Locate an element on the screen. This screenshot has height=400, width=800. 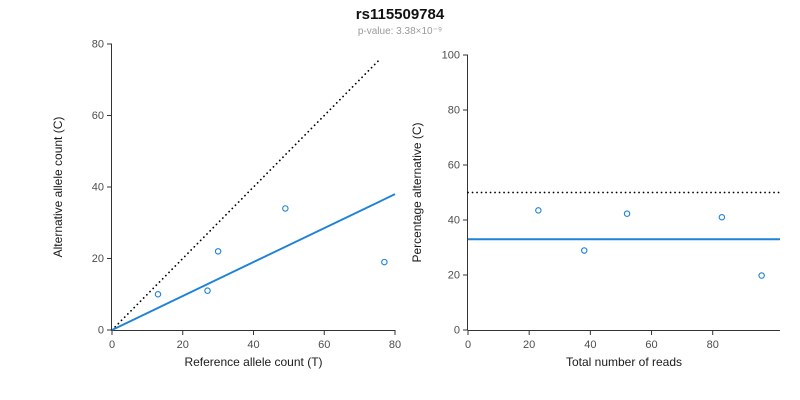
y-tick-label: 100 is located at coordinates (451, 56).